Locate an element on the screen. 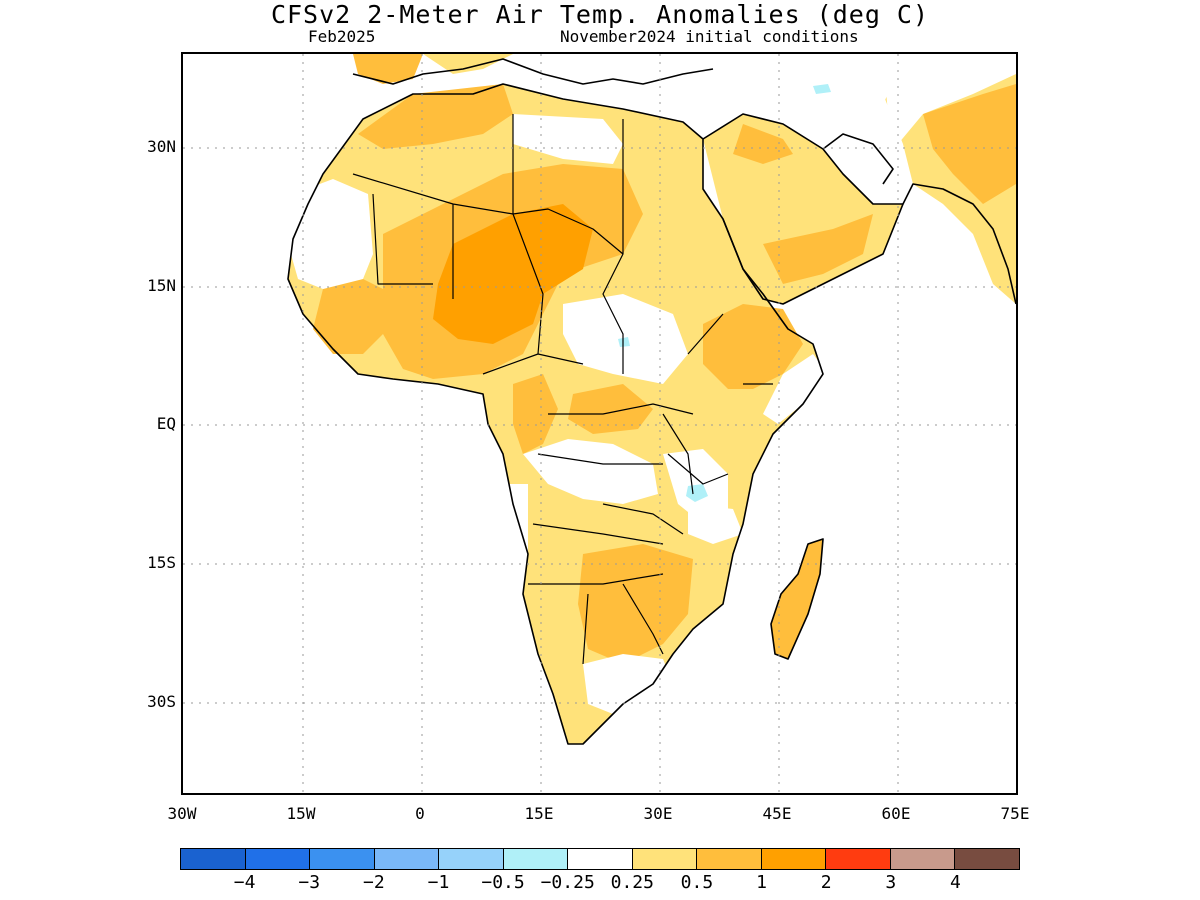  colorbar-label: −0.5 is located at coordinates (503, 882).